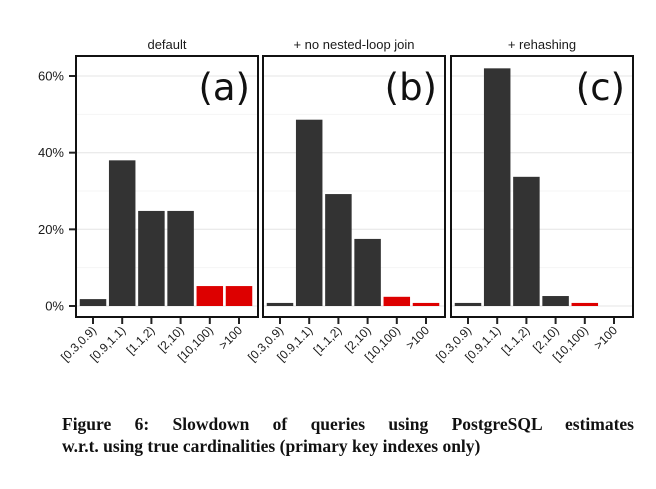 Image resolution: width=656 pixels, height=489 pixels. Describe the element at coordinates (54, 306) in the screenshot. I see `y-tick-label: 0%` at that location.